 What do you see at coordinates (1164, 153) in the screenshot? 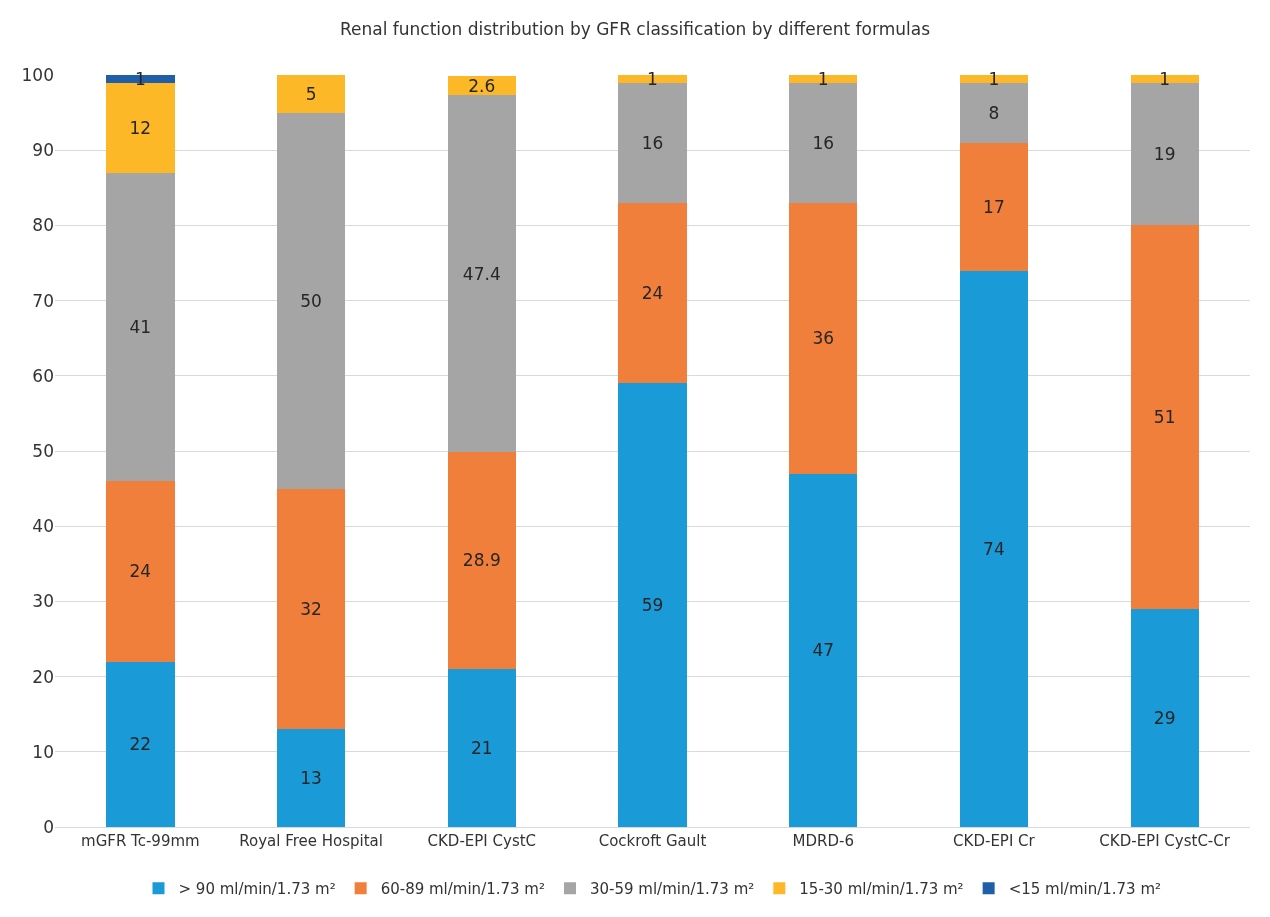
I see `data-label: 19` at bounding box center [1164, 153].